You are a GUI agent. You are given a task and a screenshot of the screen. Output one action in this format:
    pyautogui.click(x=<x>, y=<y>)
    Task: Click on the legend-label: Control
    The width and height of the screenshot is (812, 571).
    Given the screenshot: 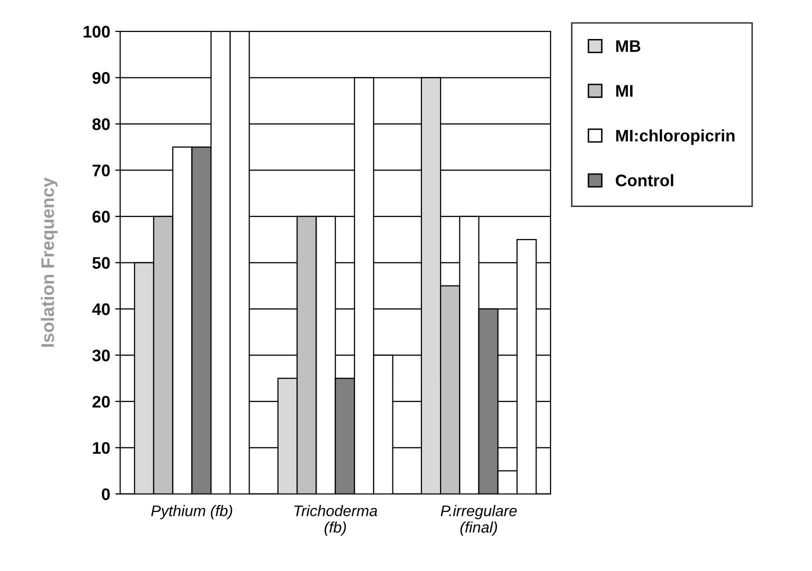 What is the action you would take?
    pyautogui.click(x=645, y=180)
    